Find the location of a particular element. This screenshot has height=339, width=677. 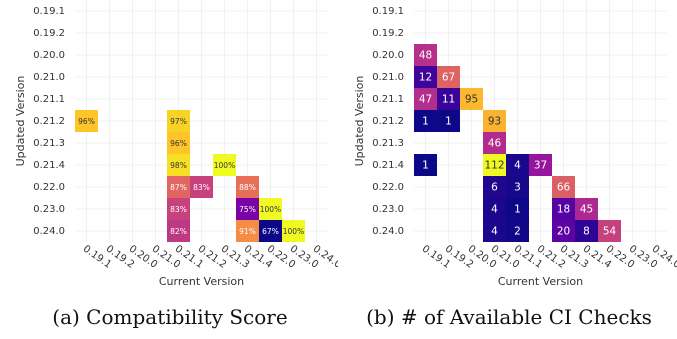

cell-label: 93 is located at coordinates (494, 122).